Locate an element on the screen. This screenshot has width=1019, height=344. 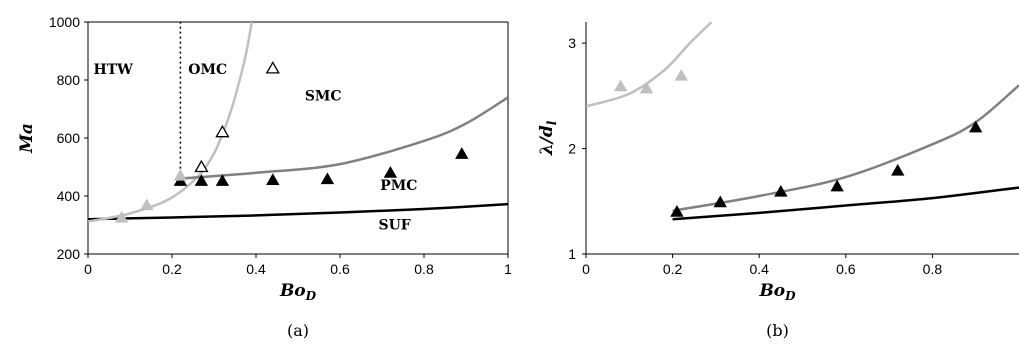
y-axis-label: λ/dl is located at coordinates (548, 138).